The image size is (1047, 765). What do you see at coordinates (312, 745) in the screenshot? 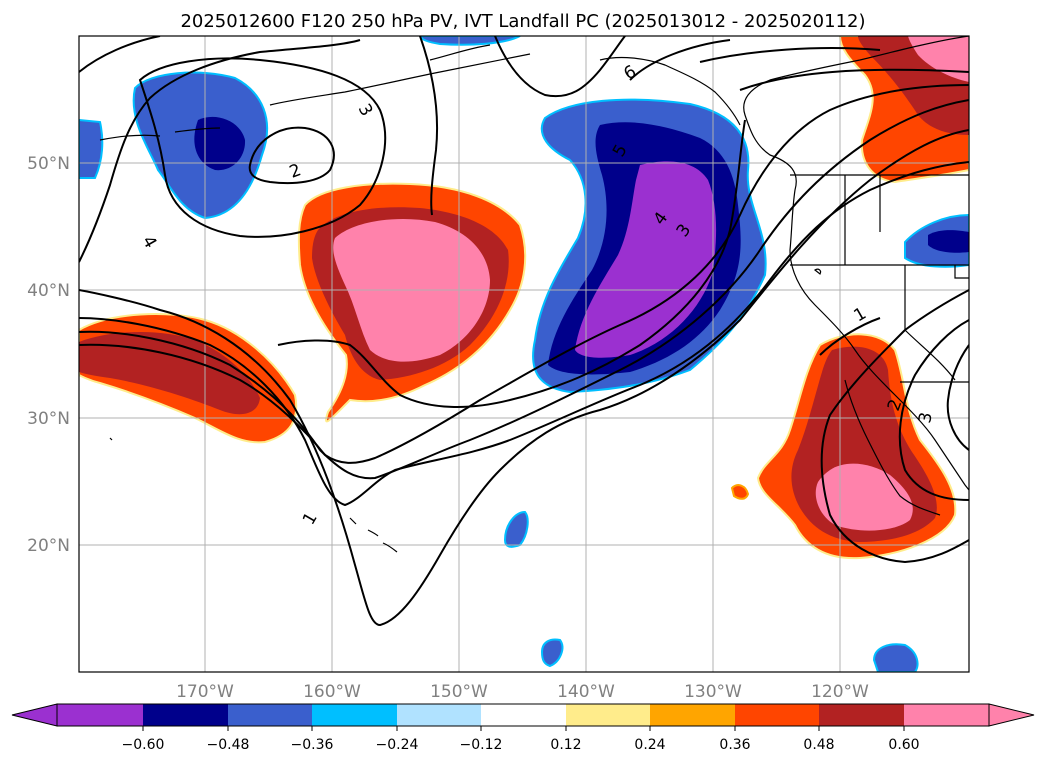
I see `colorbar-tick-label: −0.36` at bounding box center [312, 745].